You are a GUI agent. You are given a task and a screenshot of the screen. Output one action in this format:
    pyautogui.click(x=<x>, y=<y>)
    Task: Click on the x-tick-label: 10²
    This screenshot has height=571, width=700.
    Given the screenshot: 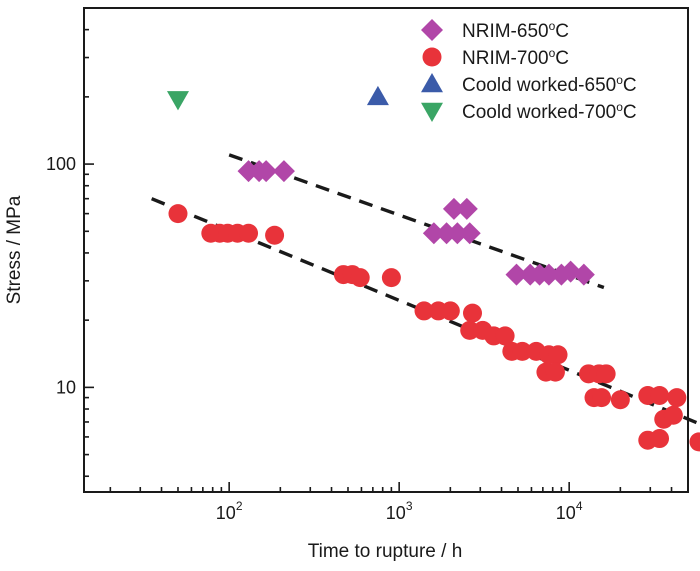 What is the action you would take?
    pyautogui.click(x=229, y=511)
    